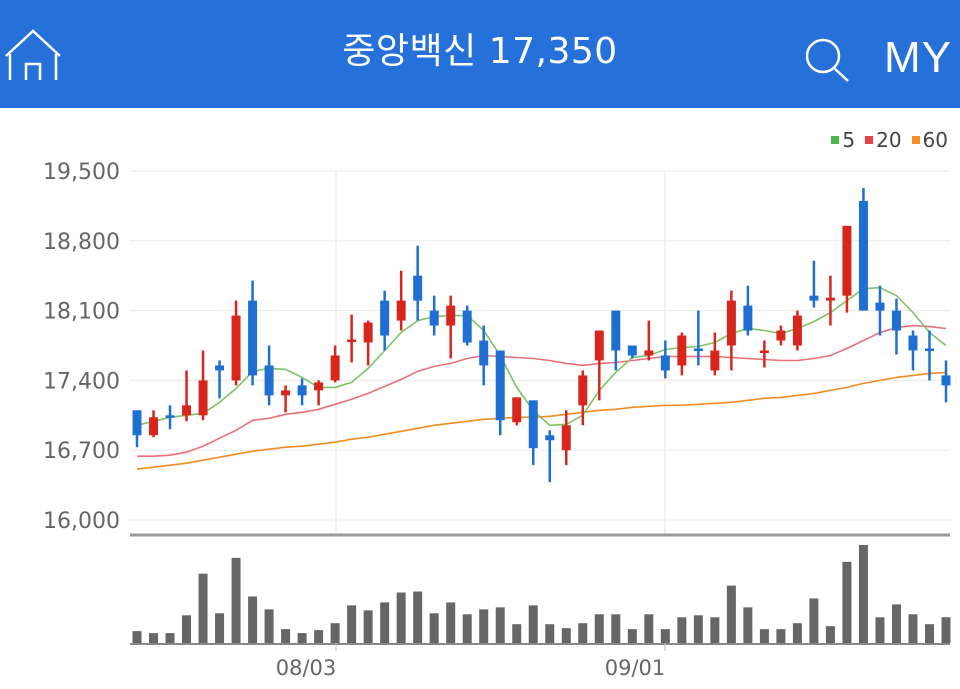 The height and width of the screenshot is (689, 960). Describe the element at coordinates (849, 140) in the screenshot. I see `legend-label: 5` at that location.